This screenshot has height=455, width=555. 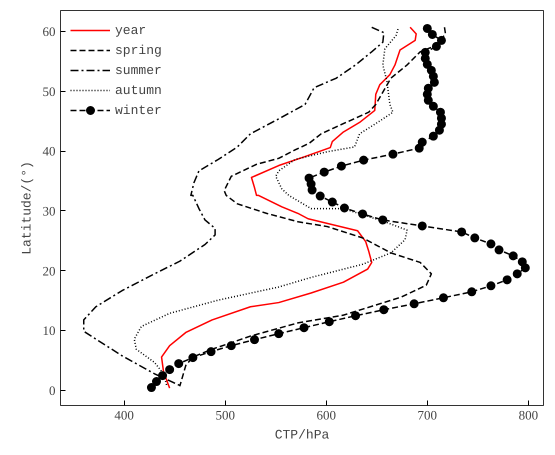 What do you see at coordinates (428, 415) in the screenshot?
I see `x-tick-label: 700` at bounding box center [428, 415].